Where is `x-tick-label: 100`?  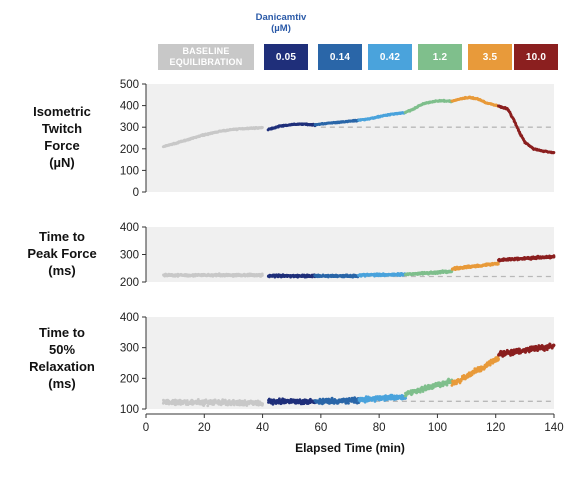 x-tick-label: 100 is located at coordinates (437, 428).